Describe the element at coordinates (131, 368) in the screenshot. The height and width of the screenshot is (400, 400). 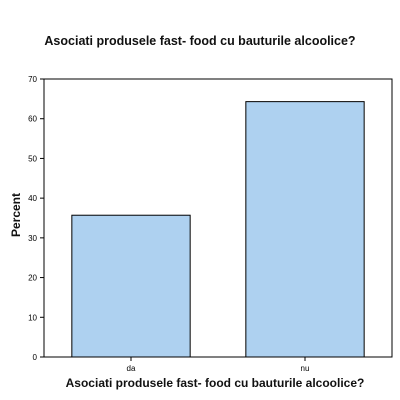
I see `x-tick-label: da` at that location.